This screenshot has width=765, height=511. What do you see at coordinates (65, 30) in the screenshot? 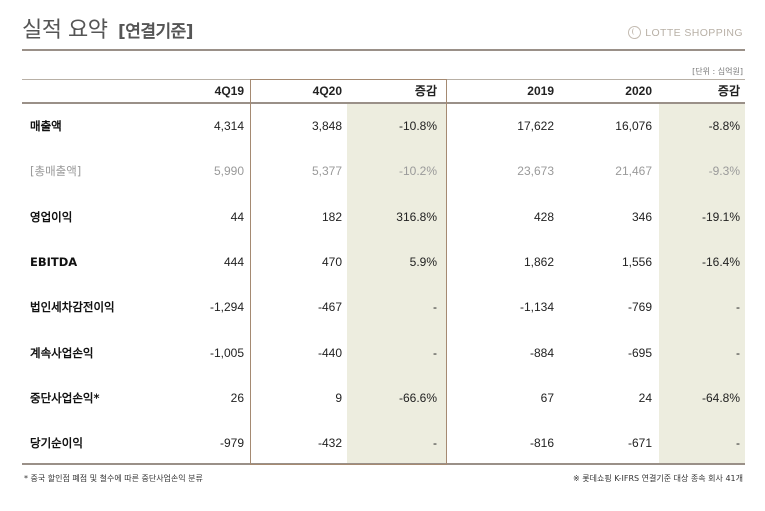
I see `title-main: 실적 요약` at bounding box center [65, 30].